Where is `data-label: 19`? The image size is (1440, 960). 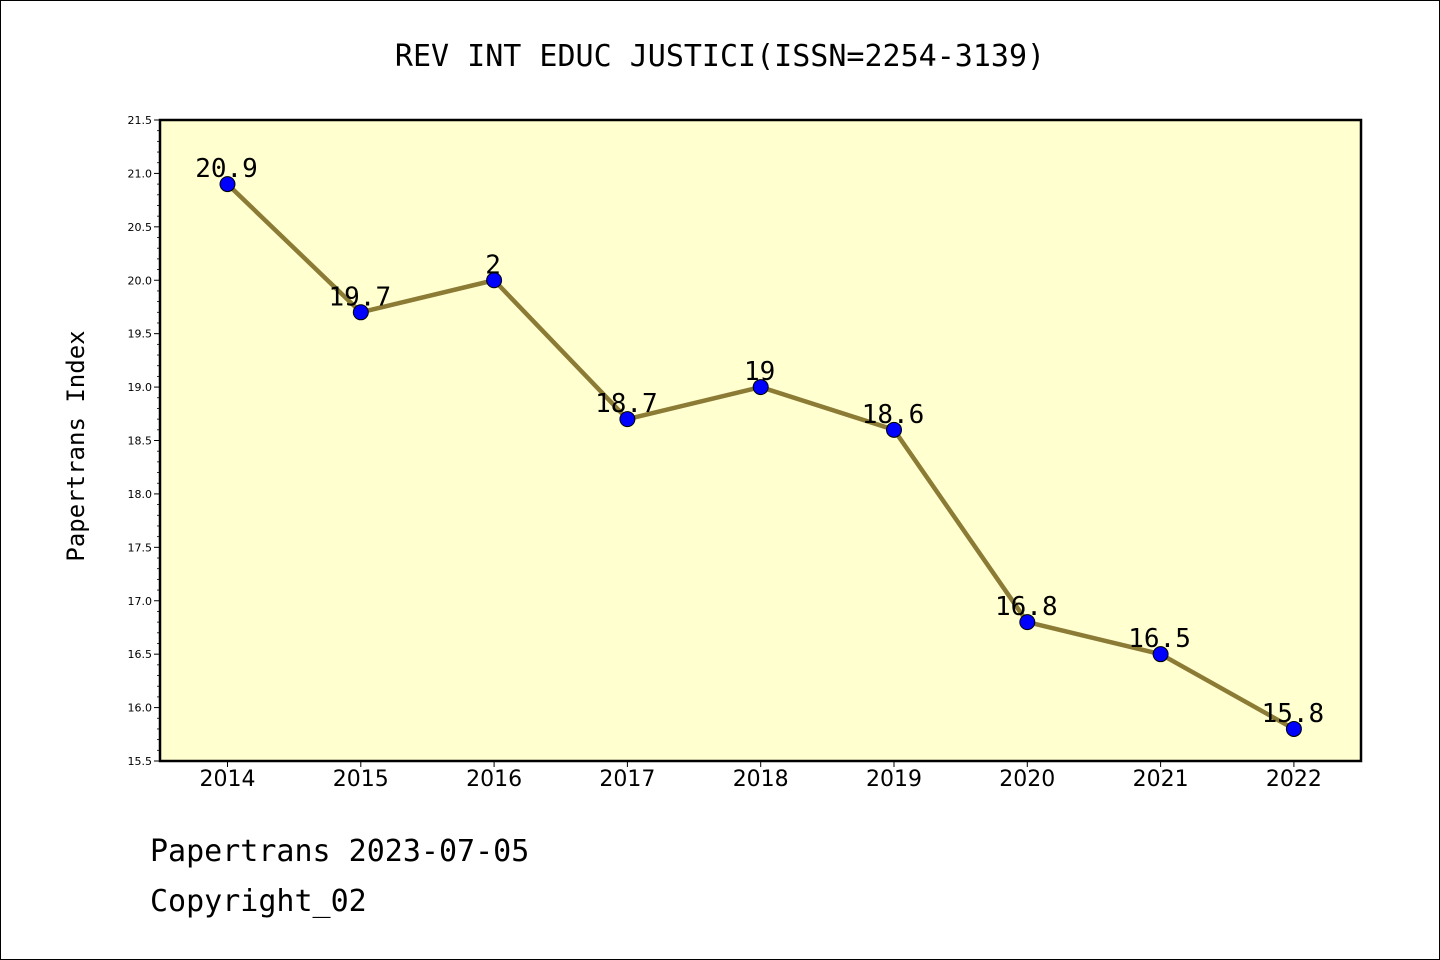
data-label: 19 is located at coordinates (759, 372).